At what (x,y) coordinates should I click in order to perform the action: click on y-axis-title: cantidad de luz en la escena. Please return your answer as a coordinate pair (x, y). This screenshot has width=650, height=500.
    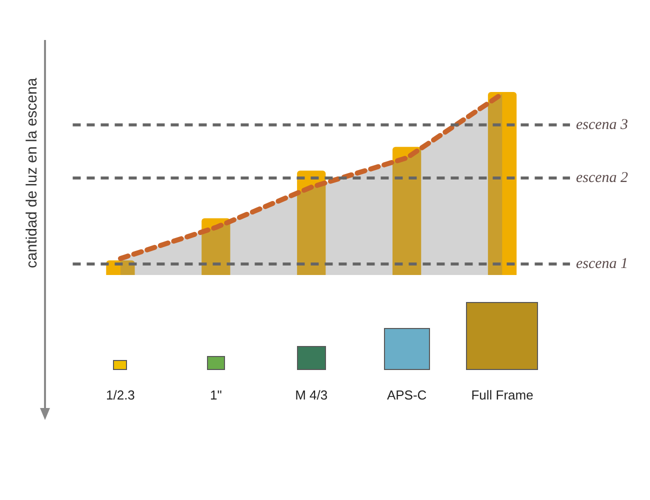
    Looking at the image, I should click on (32, 172).